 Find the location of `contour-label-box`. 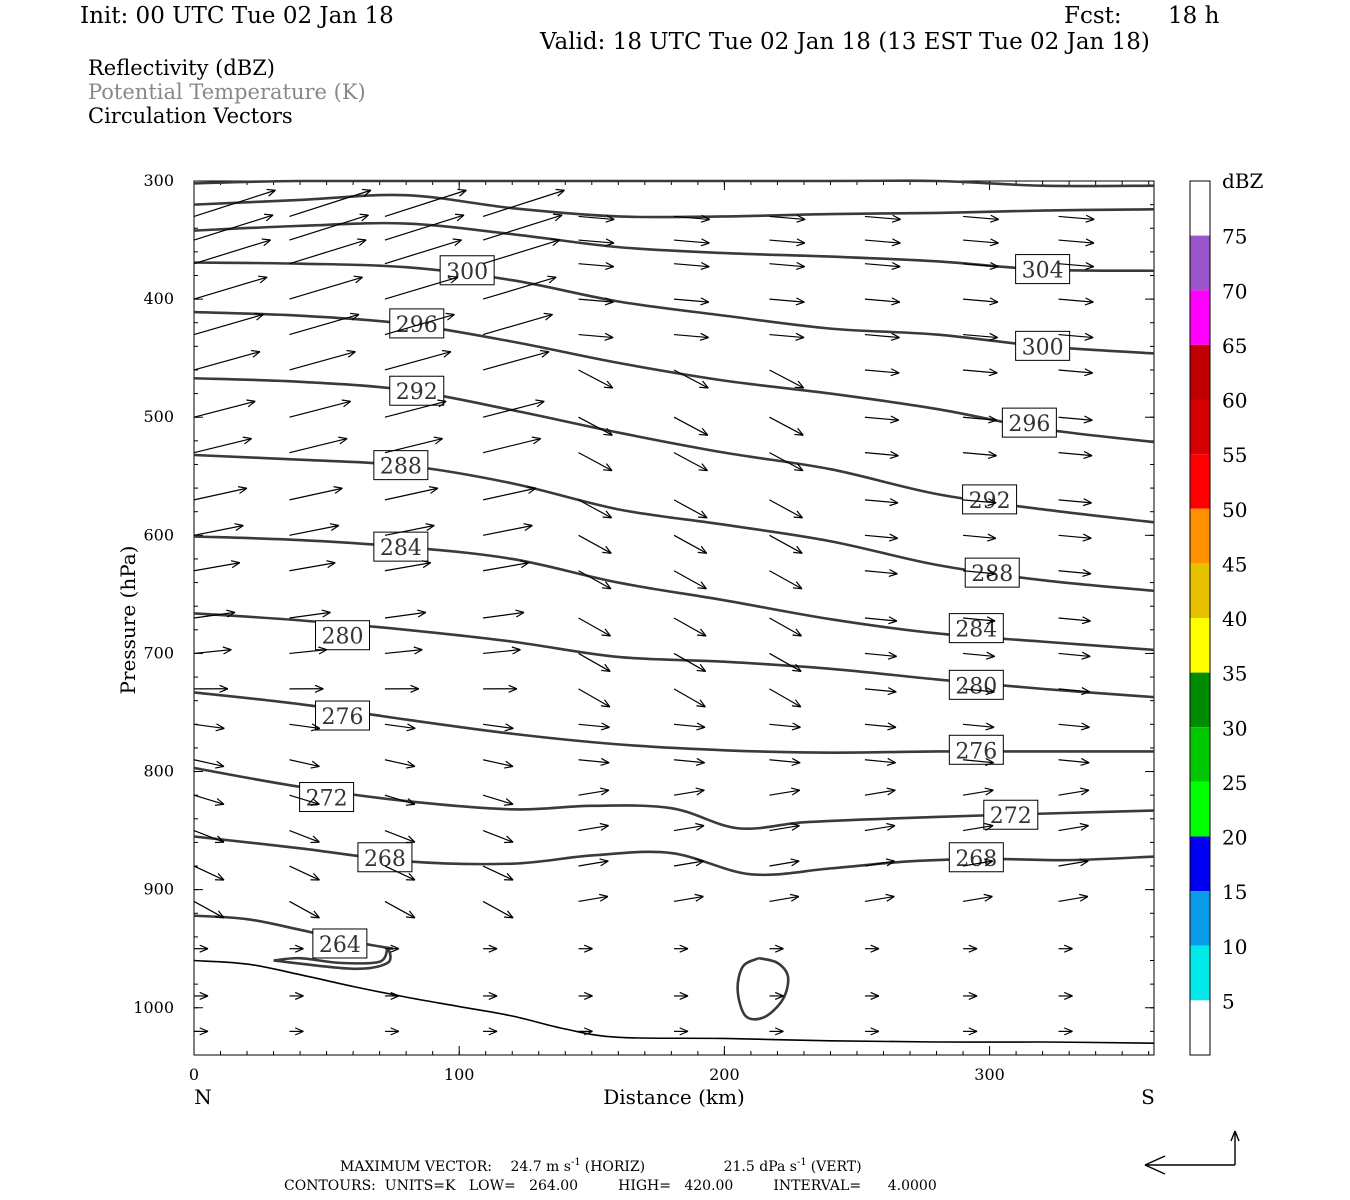

contour-label-box is located at coordinates (976, 749).